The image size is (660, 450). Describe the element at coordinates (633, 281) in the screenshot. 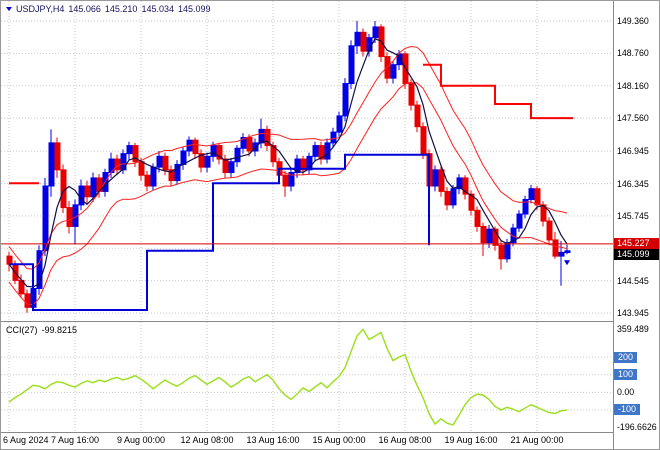

I see `price-axis-label: 144.545` at that location.